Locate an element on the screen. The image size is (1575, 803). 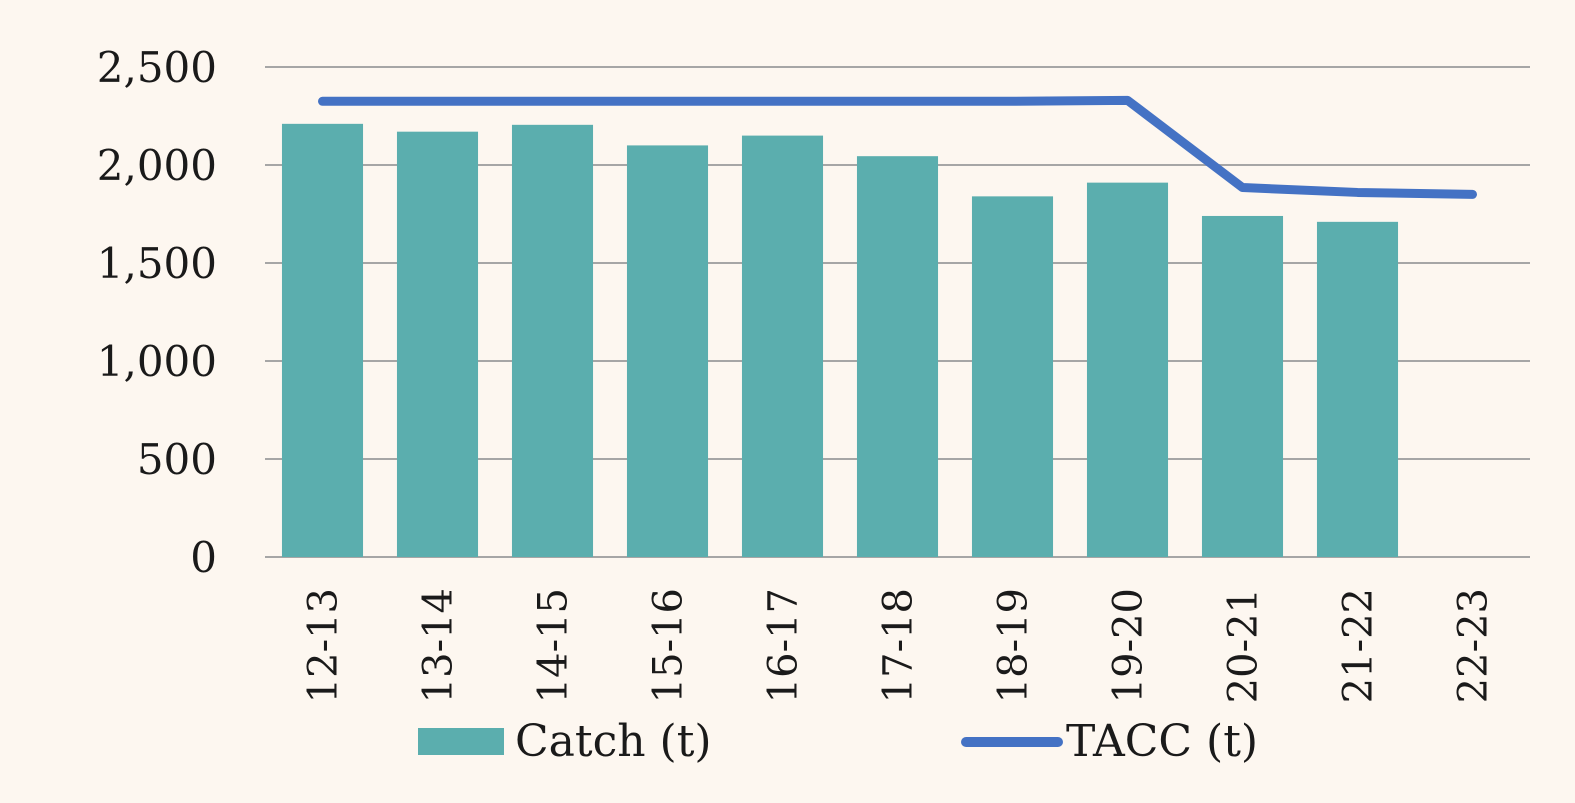
legend: Catch (t) TACC (t) is located at coordinates (838, 741).